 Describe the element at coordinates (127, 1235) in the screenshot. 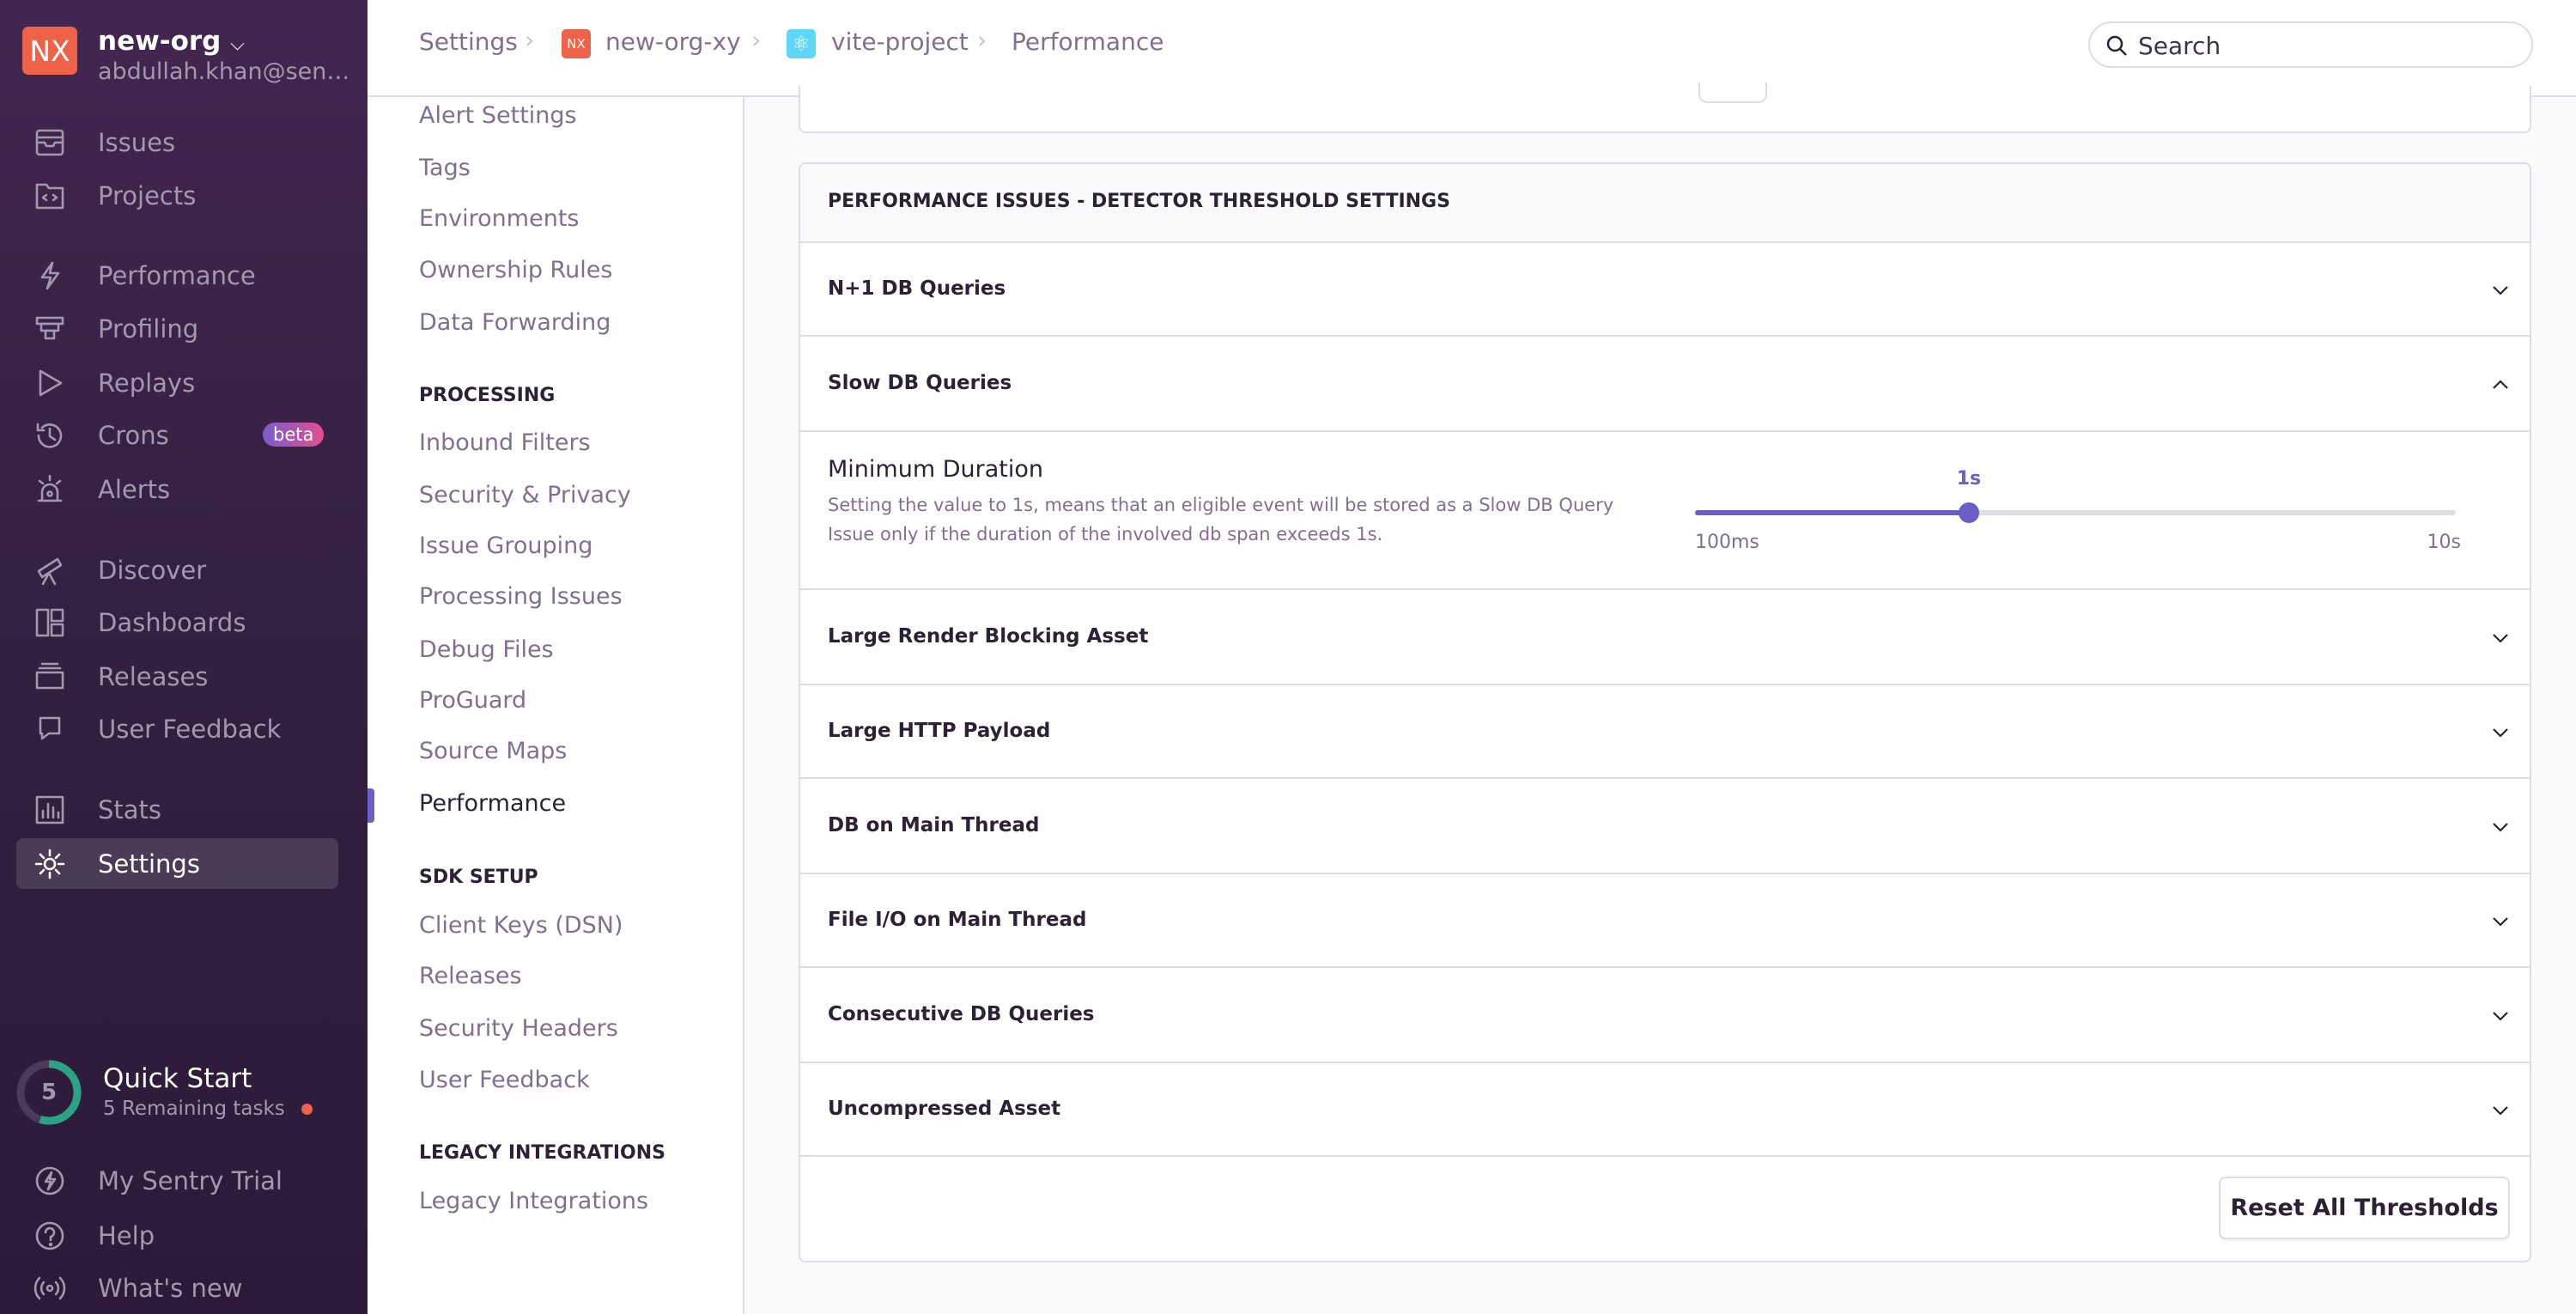

I see `sidebar-item-label: Help` at that location.